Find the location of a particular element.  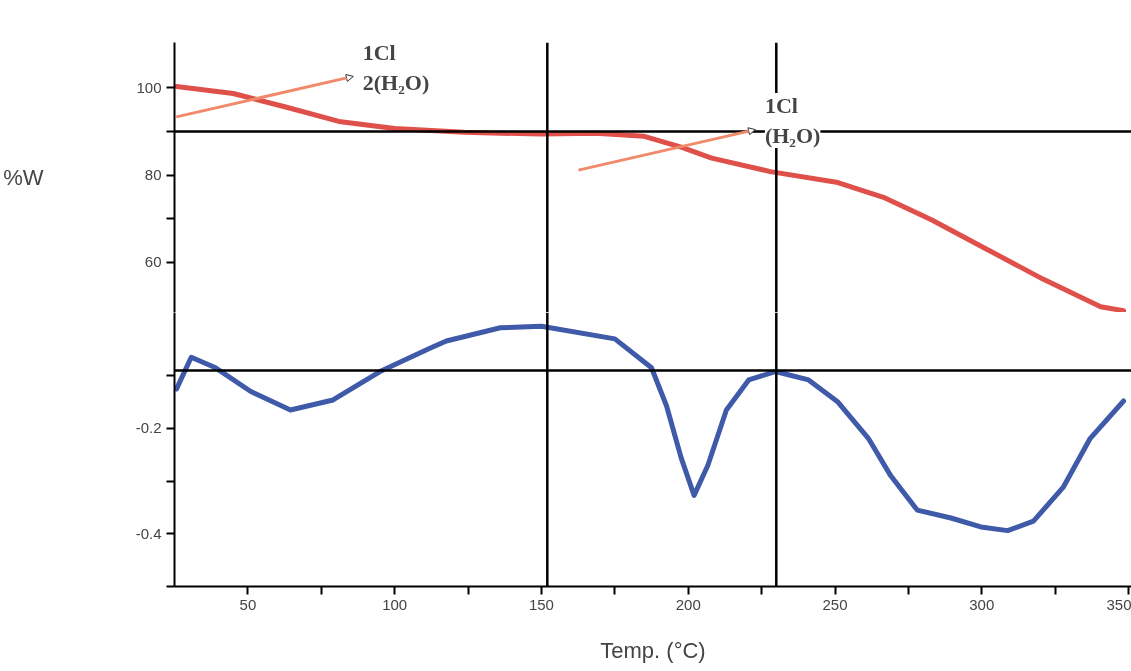

x-tick-label: 50 is located at coordinates (248, 604).